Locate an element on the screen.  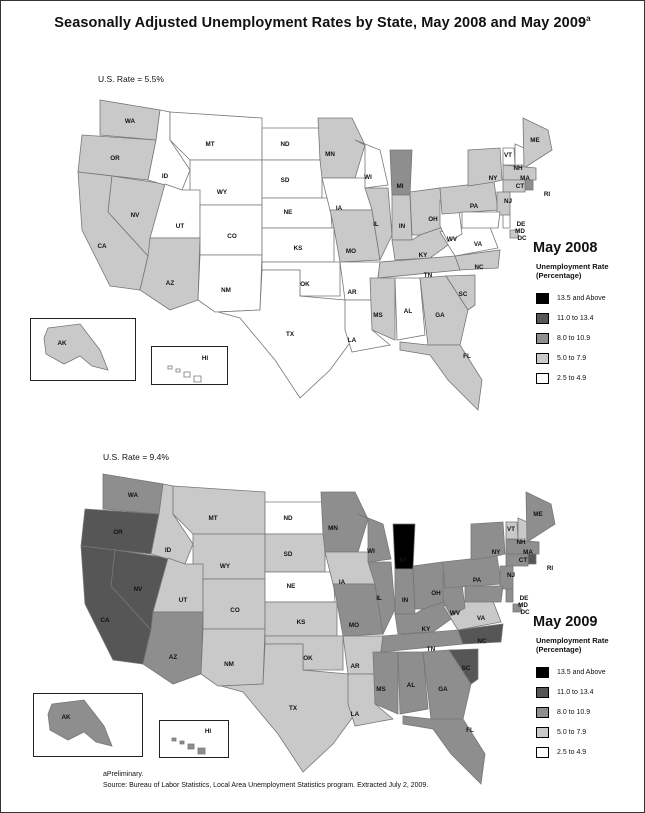
state-md is located at coordinates (481, 220).